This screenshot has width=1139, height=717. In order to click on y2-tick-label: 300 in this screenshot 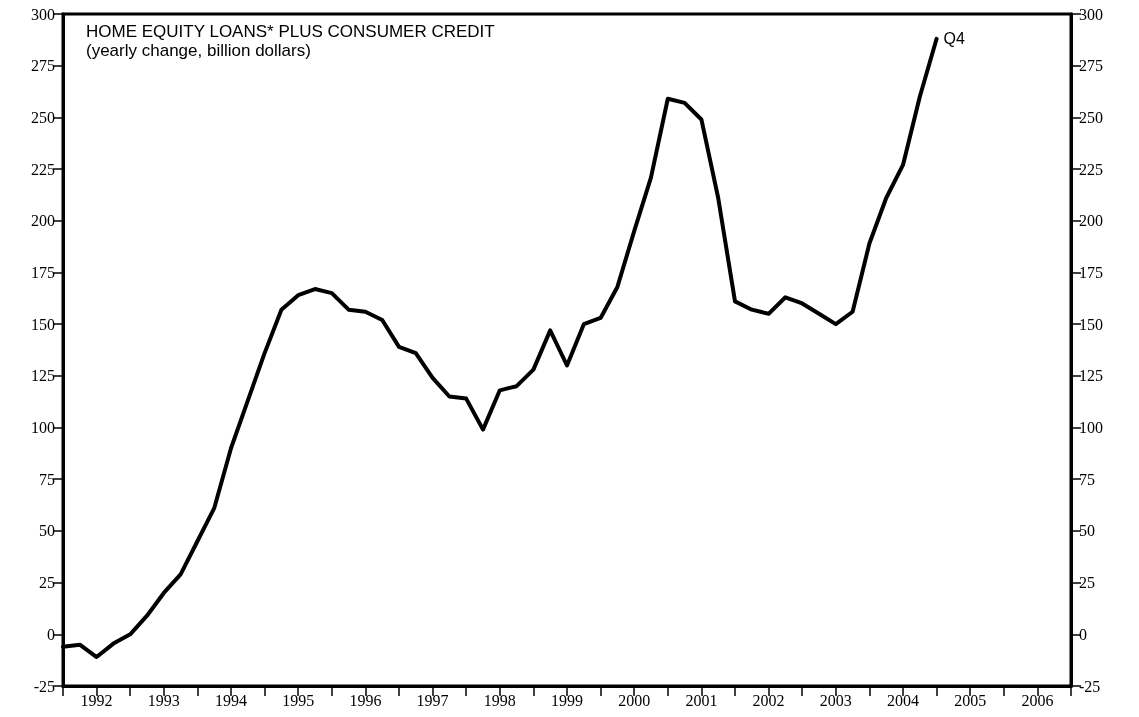, I will do `click(1091, 14)`.